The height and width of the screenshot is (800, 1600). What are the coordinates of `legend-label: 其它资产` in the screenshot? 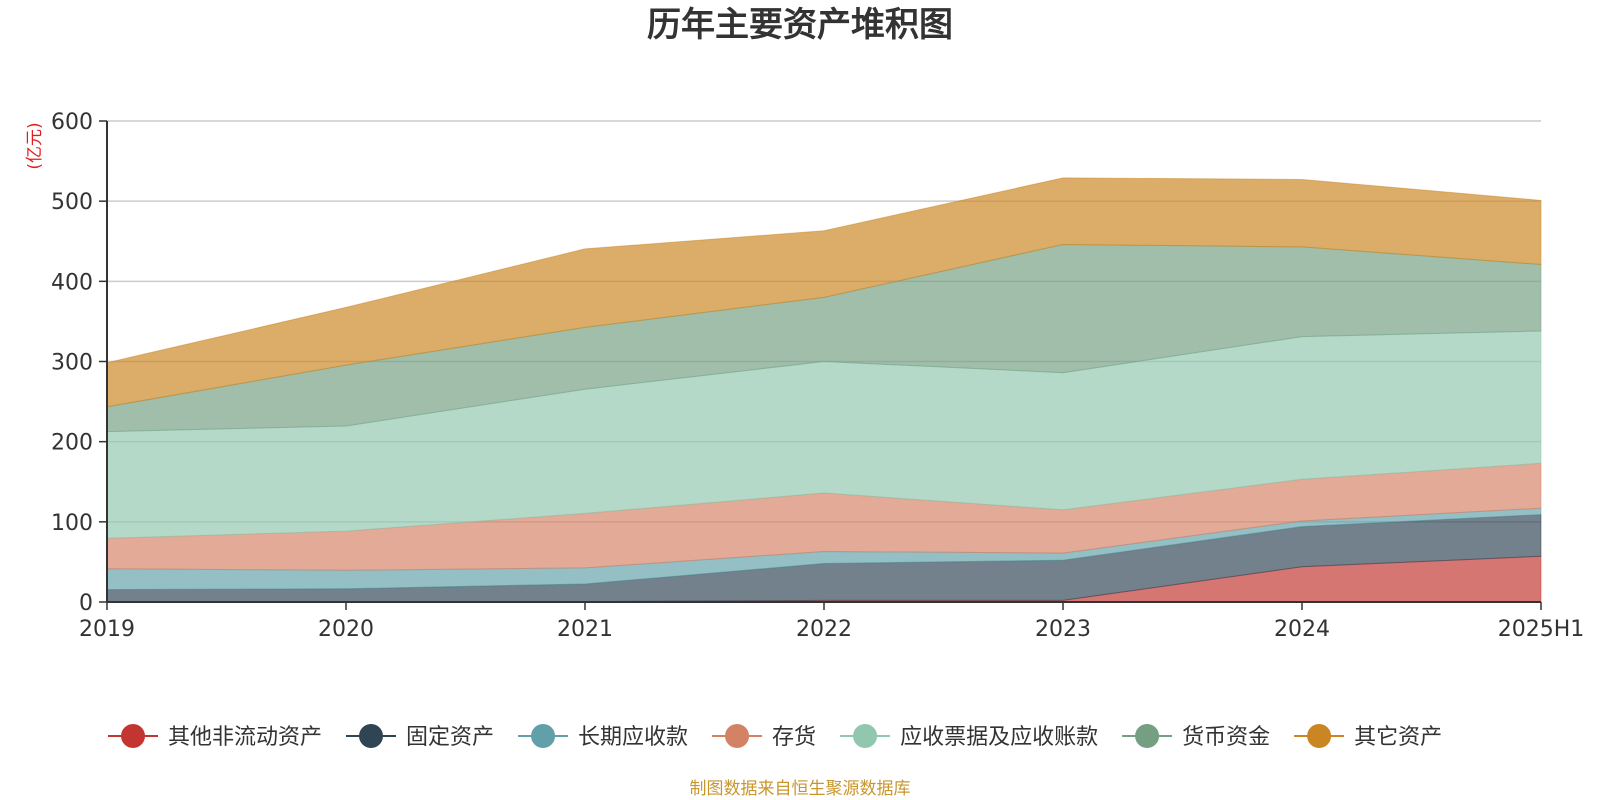 It's located at (1398, 737).